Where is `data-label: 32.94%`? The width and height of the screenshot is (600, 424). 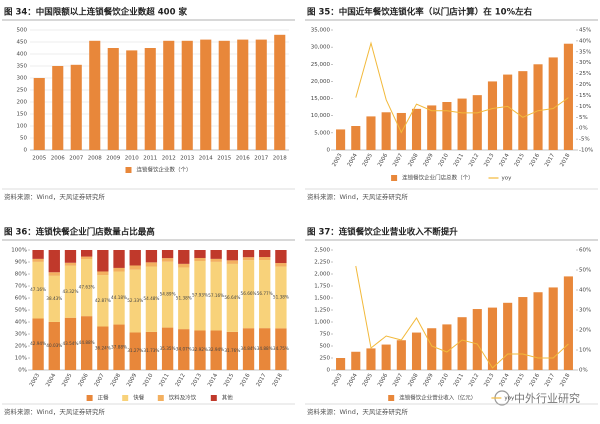 data-label: 32.94% is located at coordinates (216, 349).